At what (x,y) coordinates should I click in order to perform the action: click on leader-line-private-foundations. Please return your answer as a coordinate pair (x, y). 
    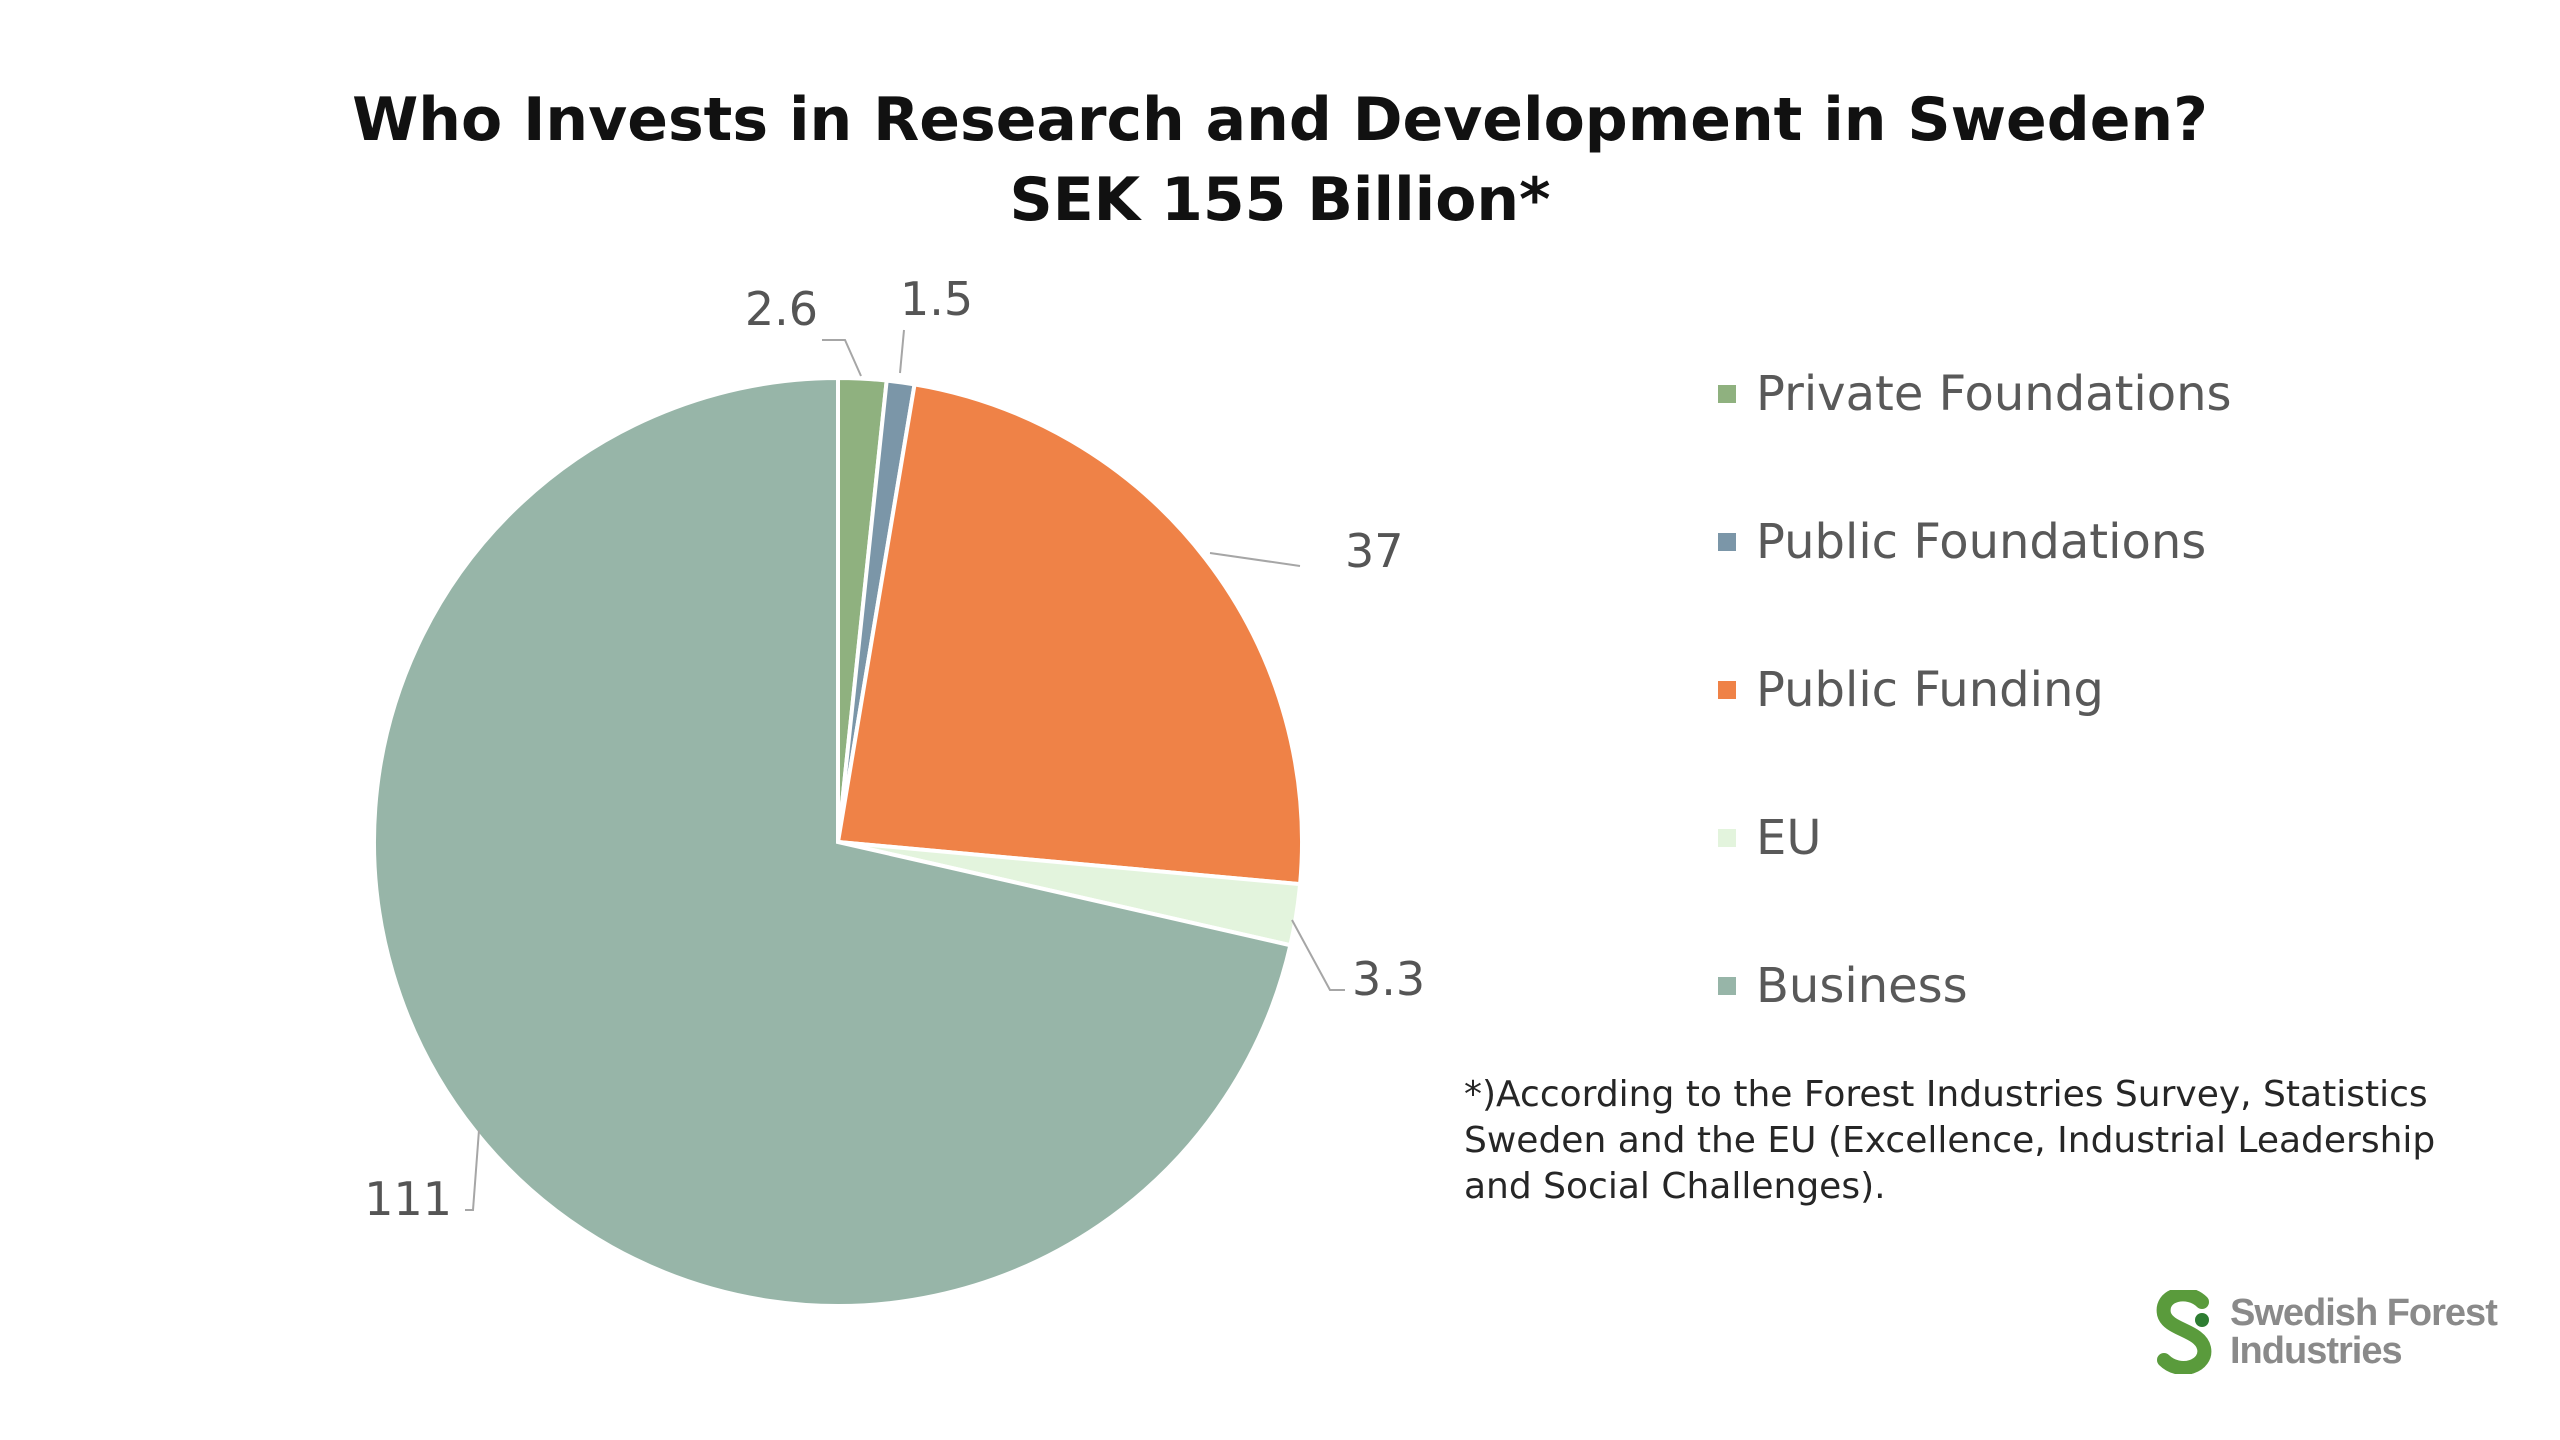
    Looking at the image, I should click on (842, 358).